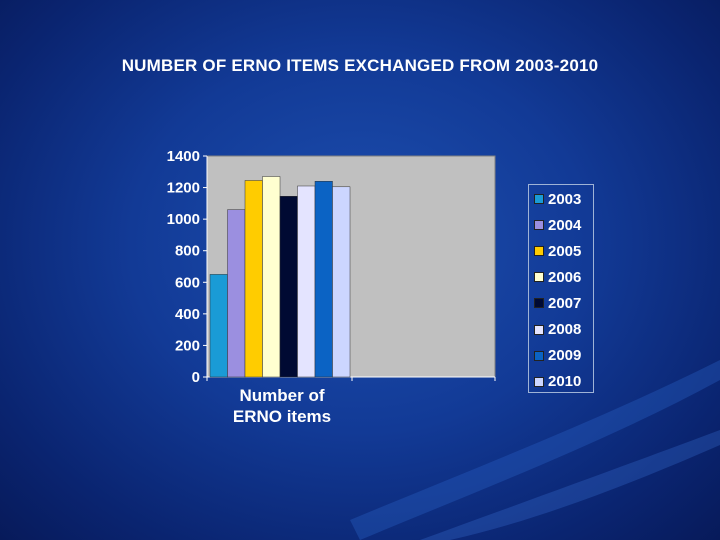 The height and width of the screenshot is (540, 720). I want to click on bar-2009, so click(323, 279).